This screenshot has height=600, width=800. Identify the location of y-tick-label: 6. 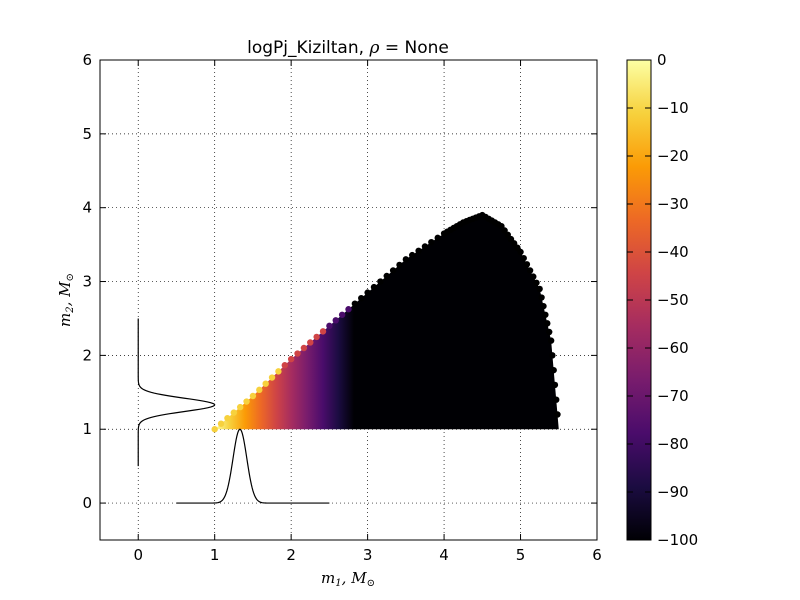
(87, 60).